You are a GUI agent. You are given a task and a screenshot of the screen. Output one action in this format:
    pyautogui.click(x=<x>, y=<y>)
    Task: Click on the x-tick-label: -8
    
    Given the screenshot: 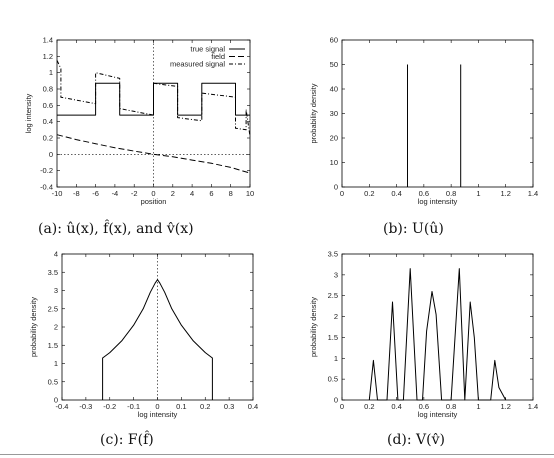 What is the action you would take?
    pyautogui.click(x=76, y=193)
    